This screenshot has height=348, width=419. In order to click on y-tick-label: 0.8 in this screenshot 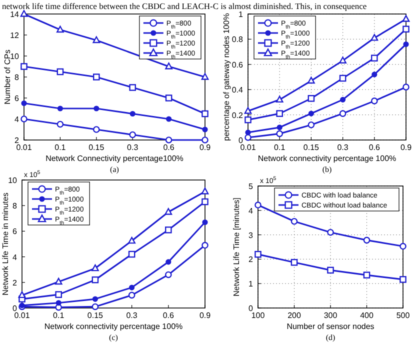, I will do `click(238, 39)`.